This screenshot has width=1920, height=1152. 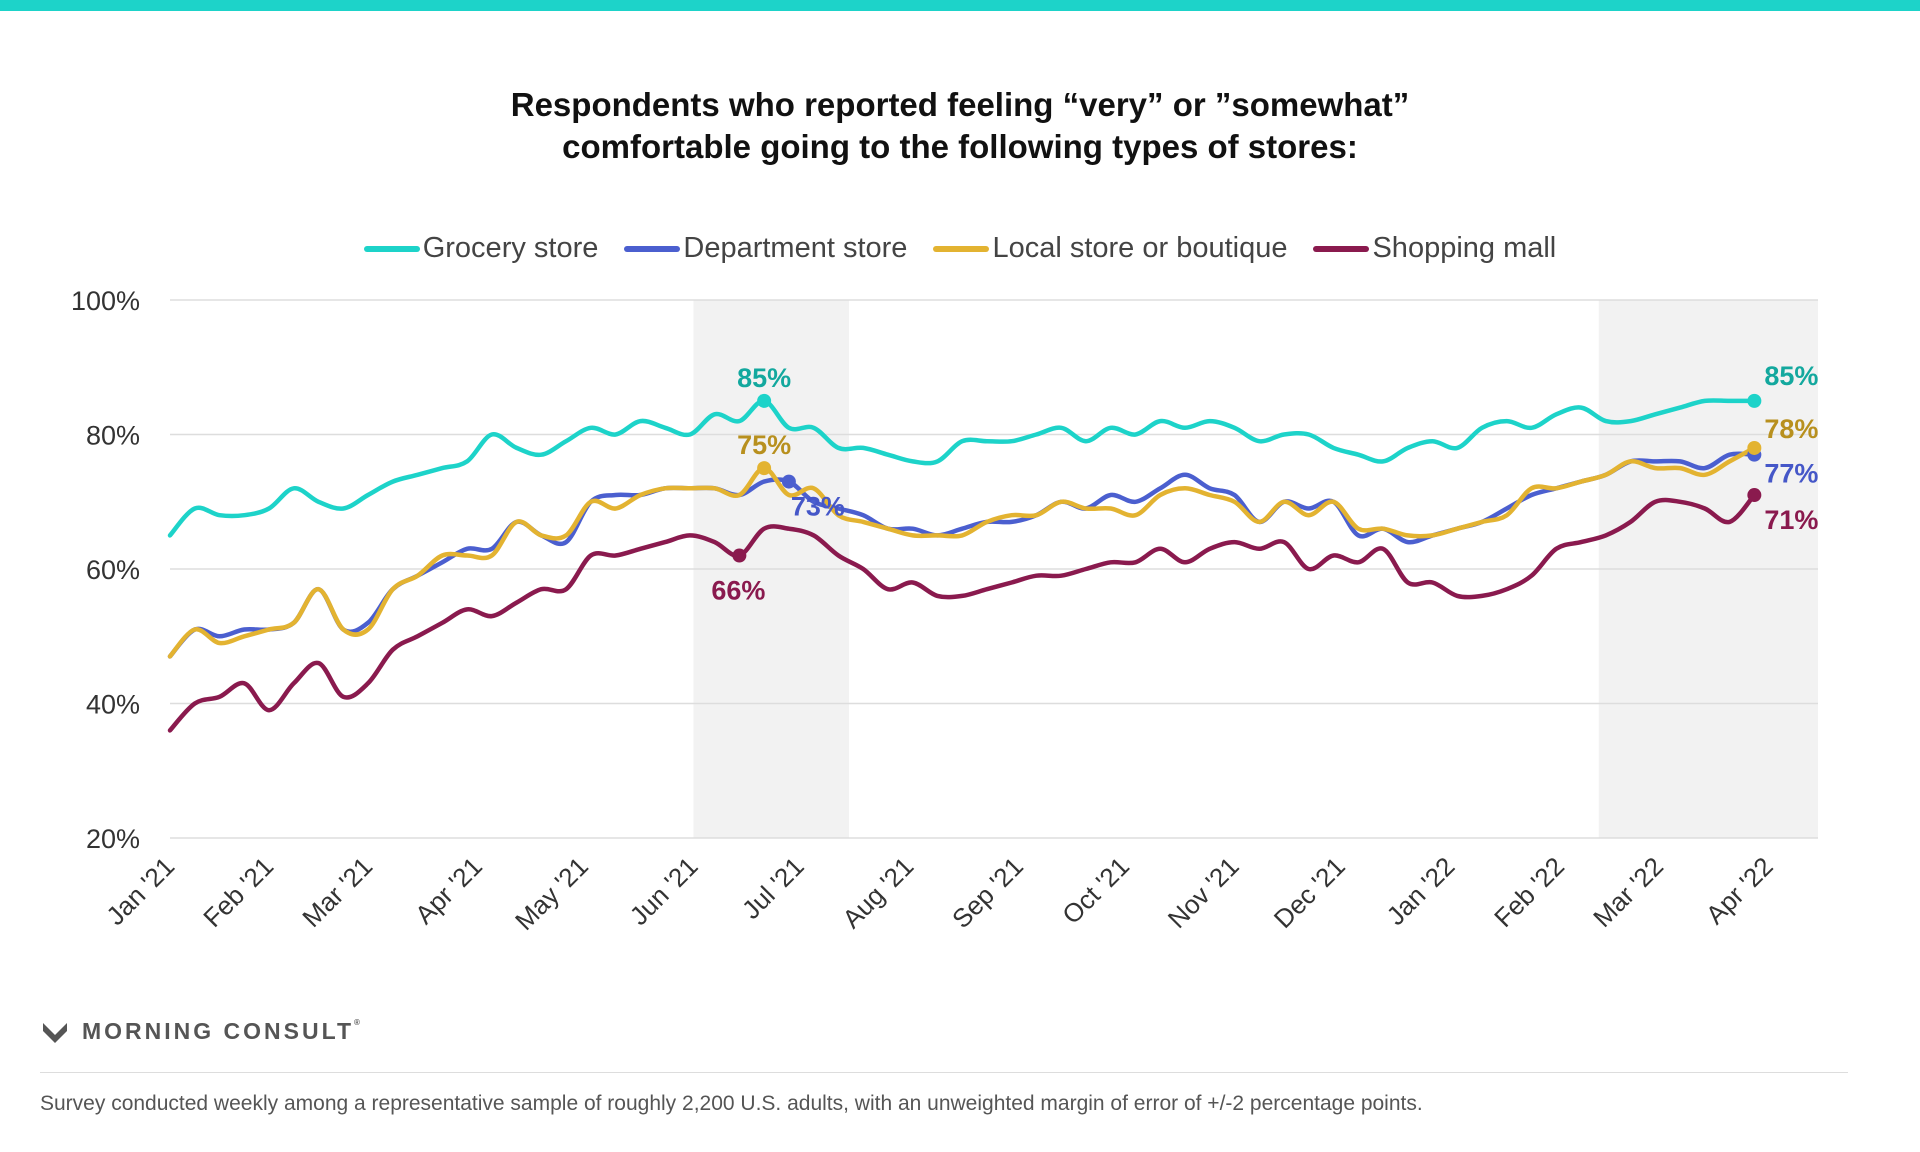 I want to click on legend-swatch-department-store, so click(x=652, y=248).